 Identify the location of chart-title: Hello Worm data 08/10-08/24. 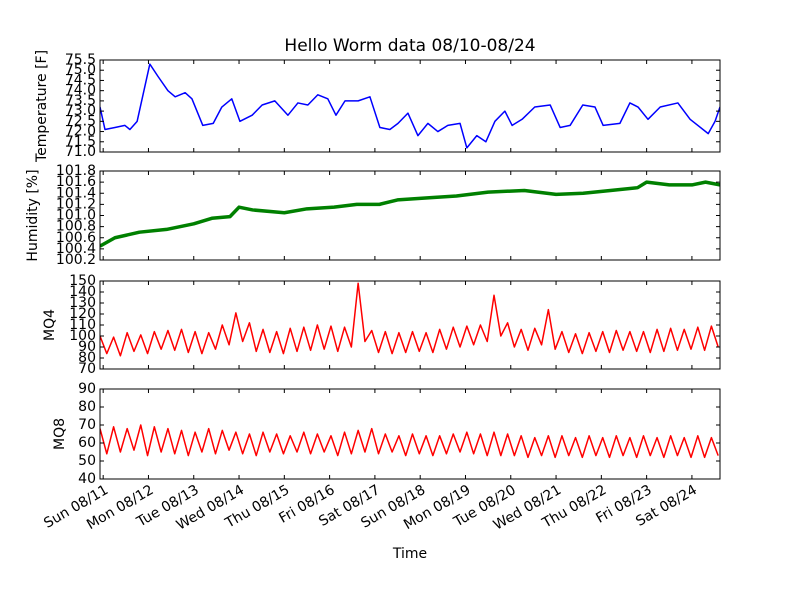
(409, 46).